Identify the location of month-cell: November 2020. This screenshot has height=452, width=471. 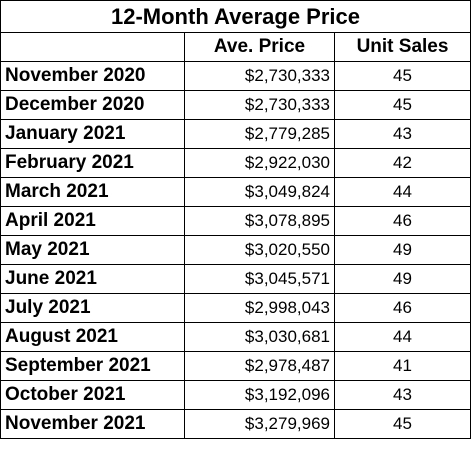
(92, 76).